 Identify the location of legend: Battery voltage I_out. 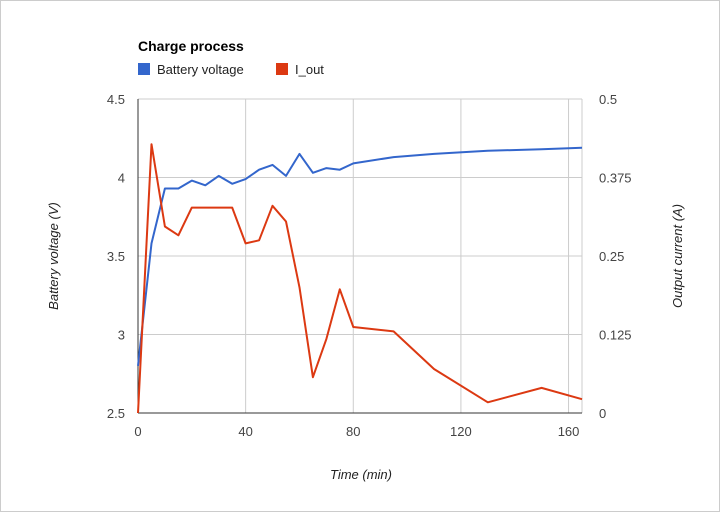
(231, 69).